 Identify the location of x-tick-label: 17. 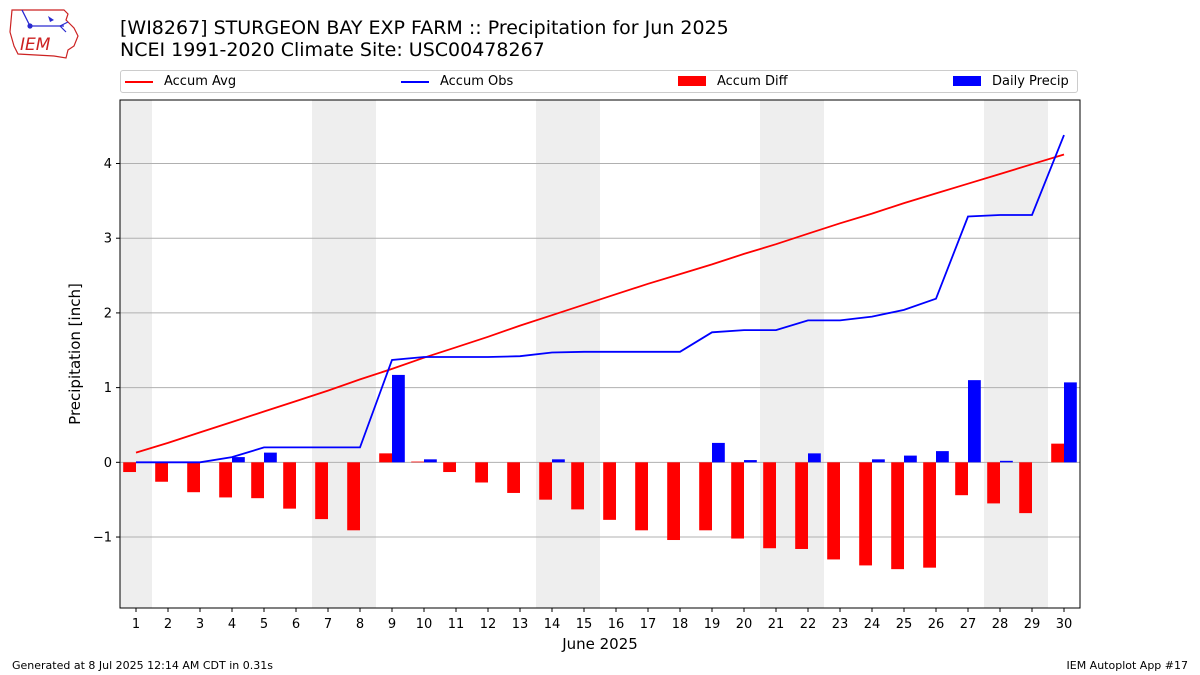
(648, 624).